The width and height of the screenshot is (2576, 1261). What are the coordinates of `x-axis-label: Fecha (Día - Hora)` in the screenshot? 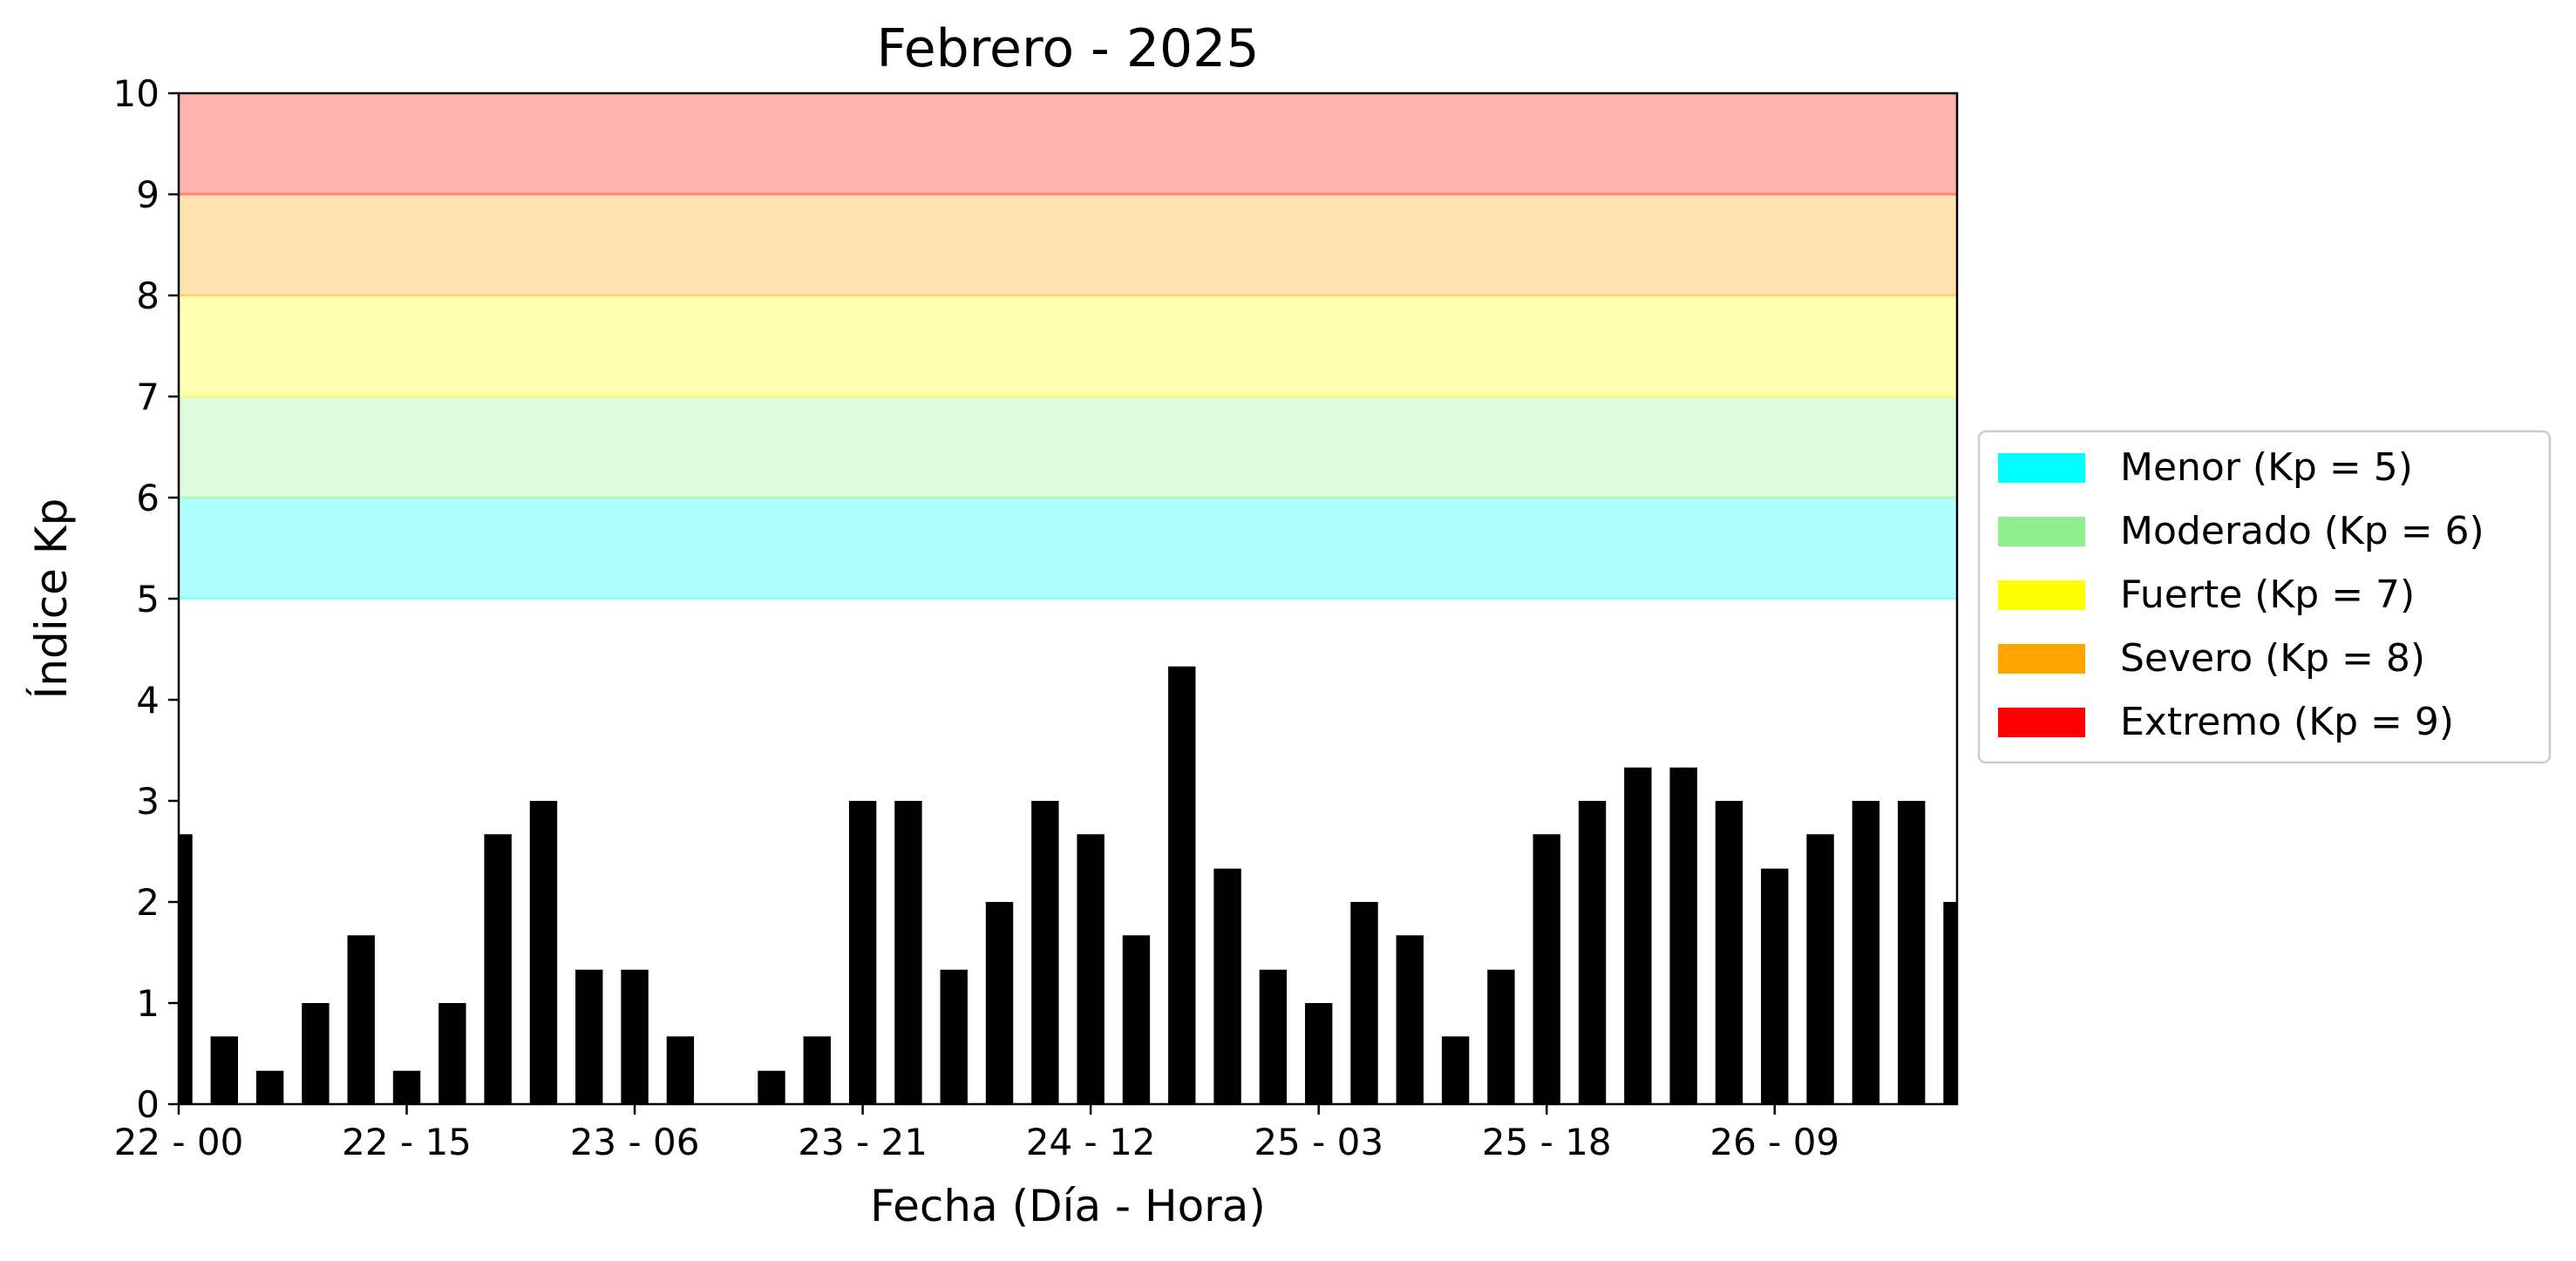 It's located at (1068, 1206).